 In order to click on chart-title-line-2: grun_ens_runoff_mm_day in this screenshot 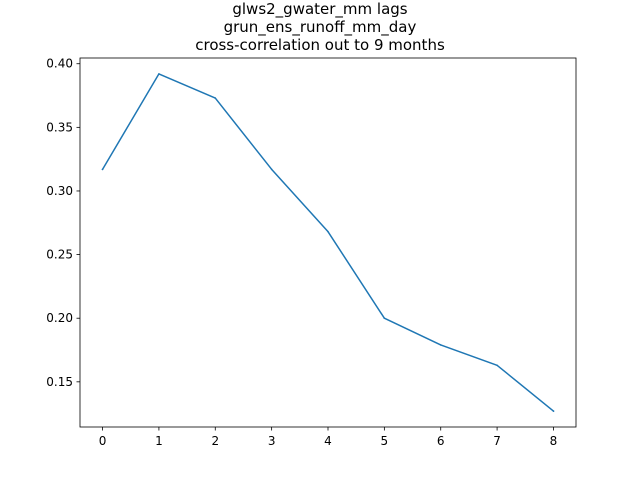, I will do `click(320, 27)`.